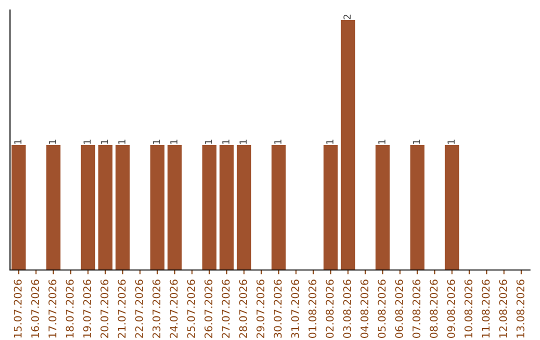  Describe the element at coordinates (191, 309) in the screenshot. I see `x-tick-label: 25.07.2026` at that location.